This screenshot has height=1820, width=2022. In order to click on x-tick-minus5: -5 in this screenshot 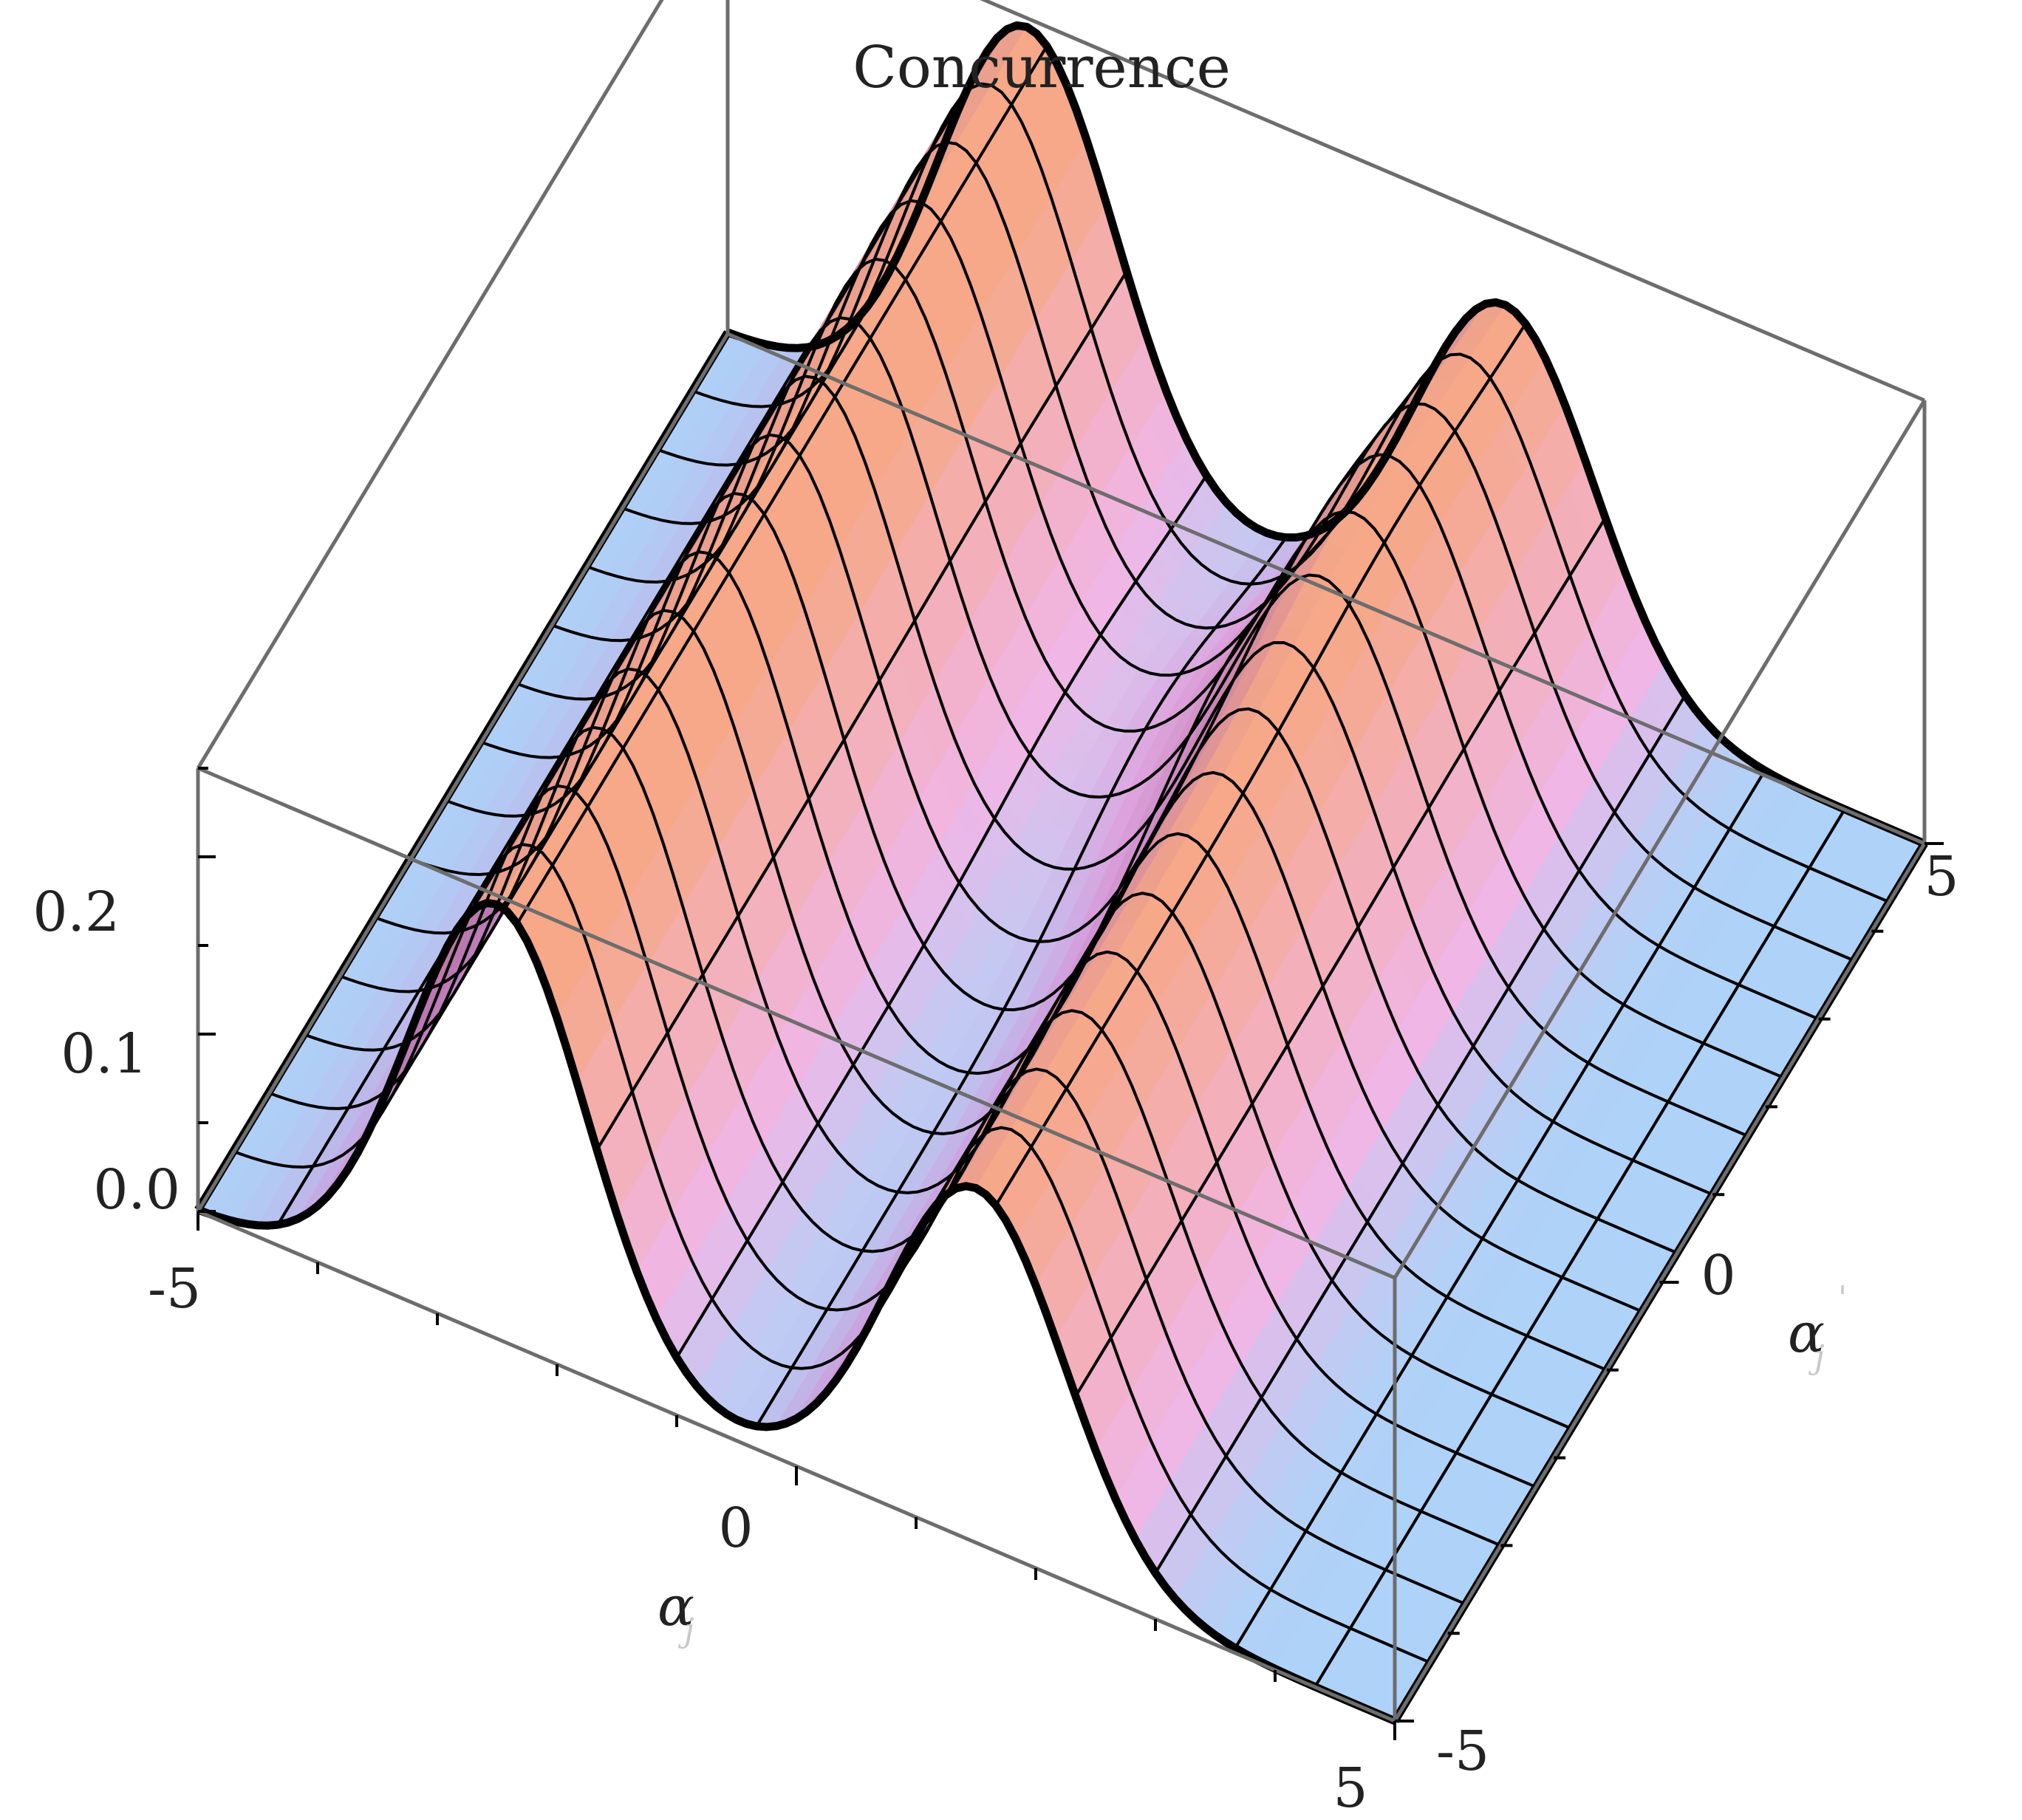, I will do `click(174, 1289)`.